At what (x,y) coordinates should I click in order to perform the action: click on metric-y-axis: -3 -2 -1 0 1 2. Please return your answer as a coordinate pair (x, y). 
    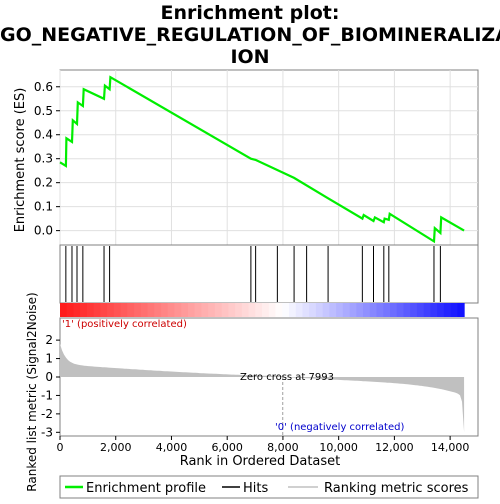
    Looking at the image, I should click on (50, 386).